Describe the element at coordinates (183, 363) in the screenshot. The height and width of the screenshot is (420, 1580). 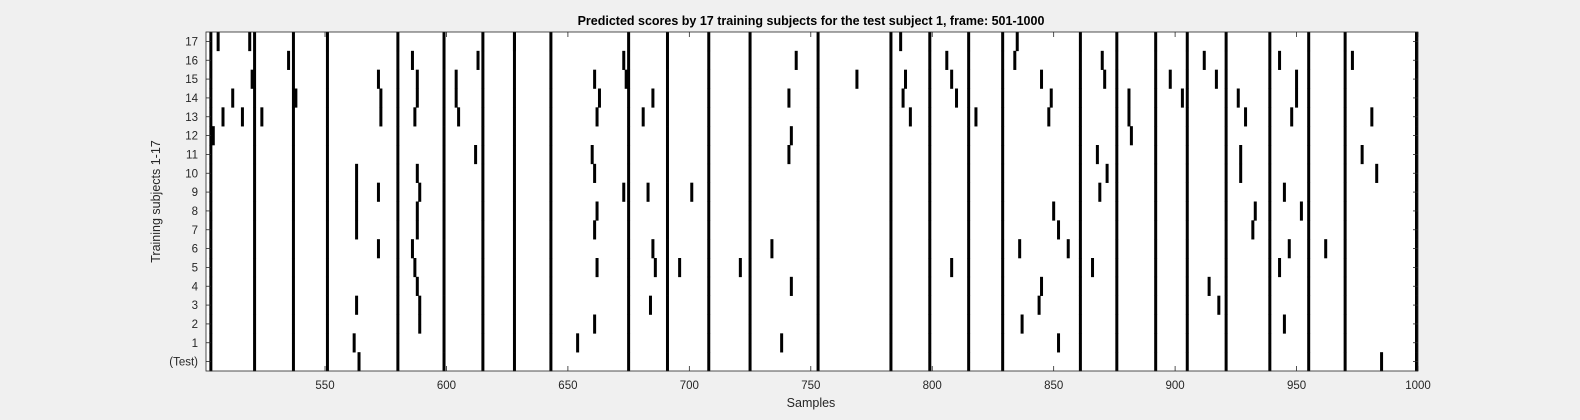
I see `y-tick-label: (Test)` at that location.